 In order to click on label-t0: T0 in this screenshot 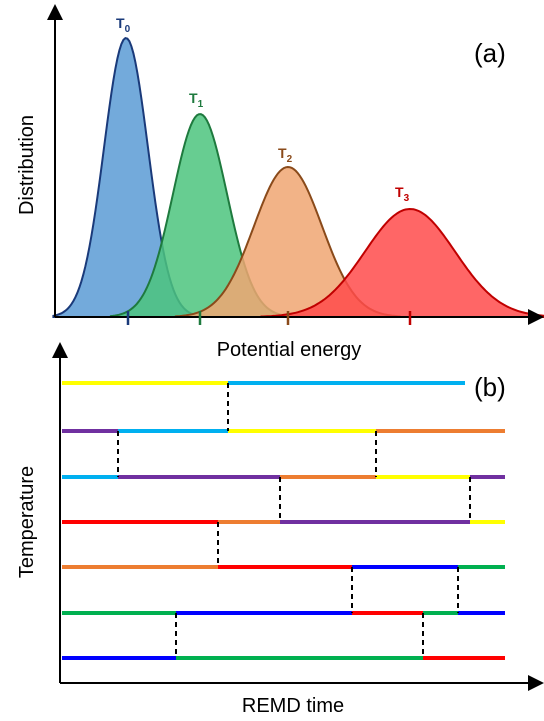, I will do `click(123, 25)`.